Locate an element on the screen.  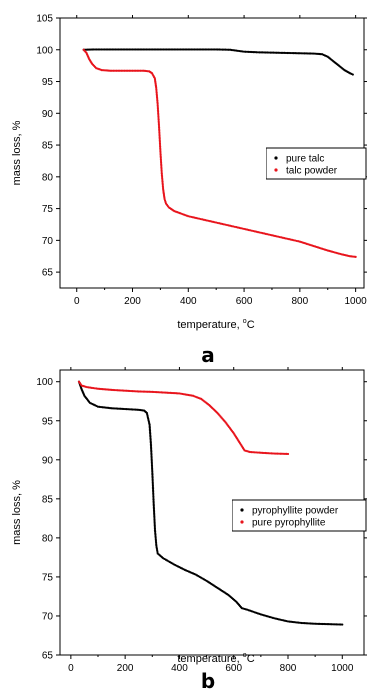
chart-b-x-tick-label: 600 is located at coordinates (233, 668).